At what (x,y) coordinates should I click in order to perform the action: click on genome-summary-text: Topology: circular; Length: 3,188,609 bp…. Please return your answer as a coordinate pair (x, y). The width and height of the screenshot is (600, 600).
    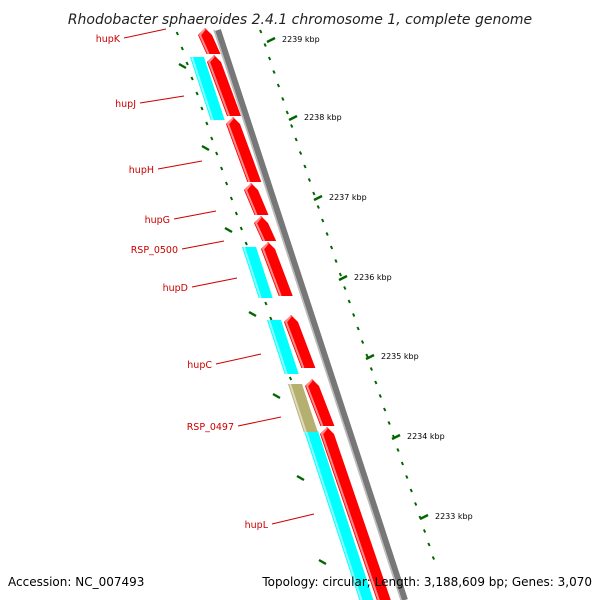
    Looking at the image, I should click on (426, 582).